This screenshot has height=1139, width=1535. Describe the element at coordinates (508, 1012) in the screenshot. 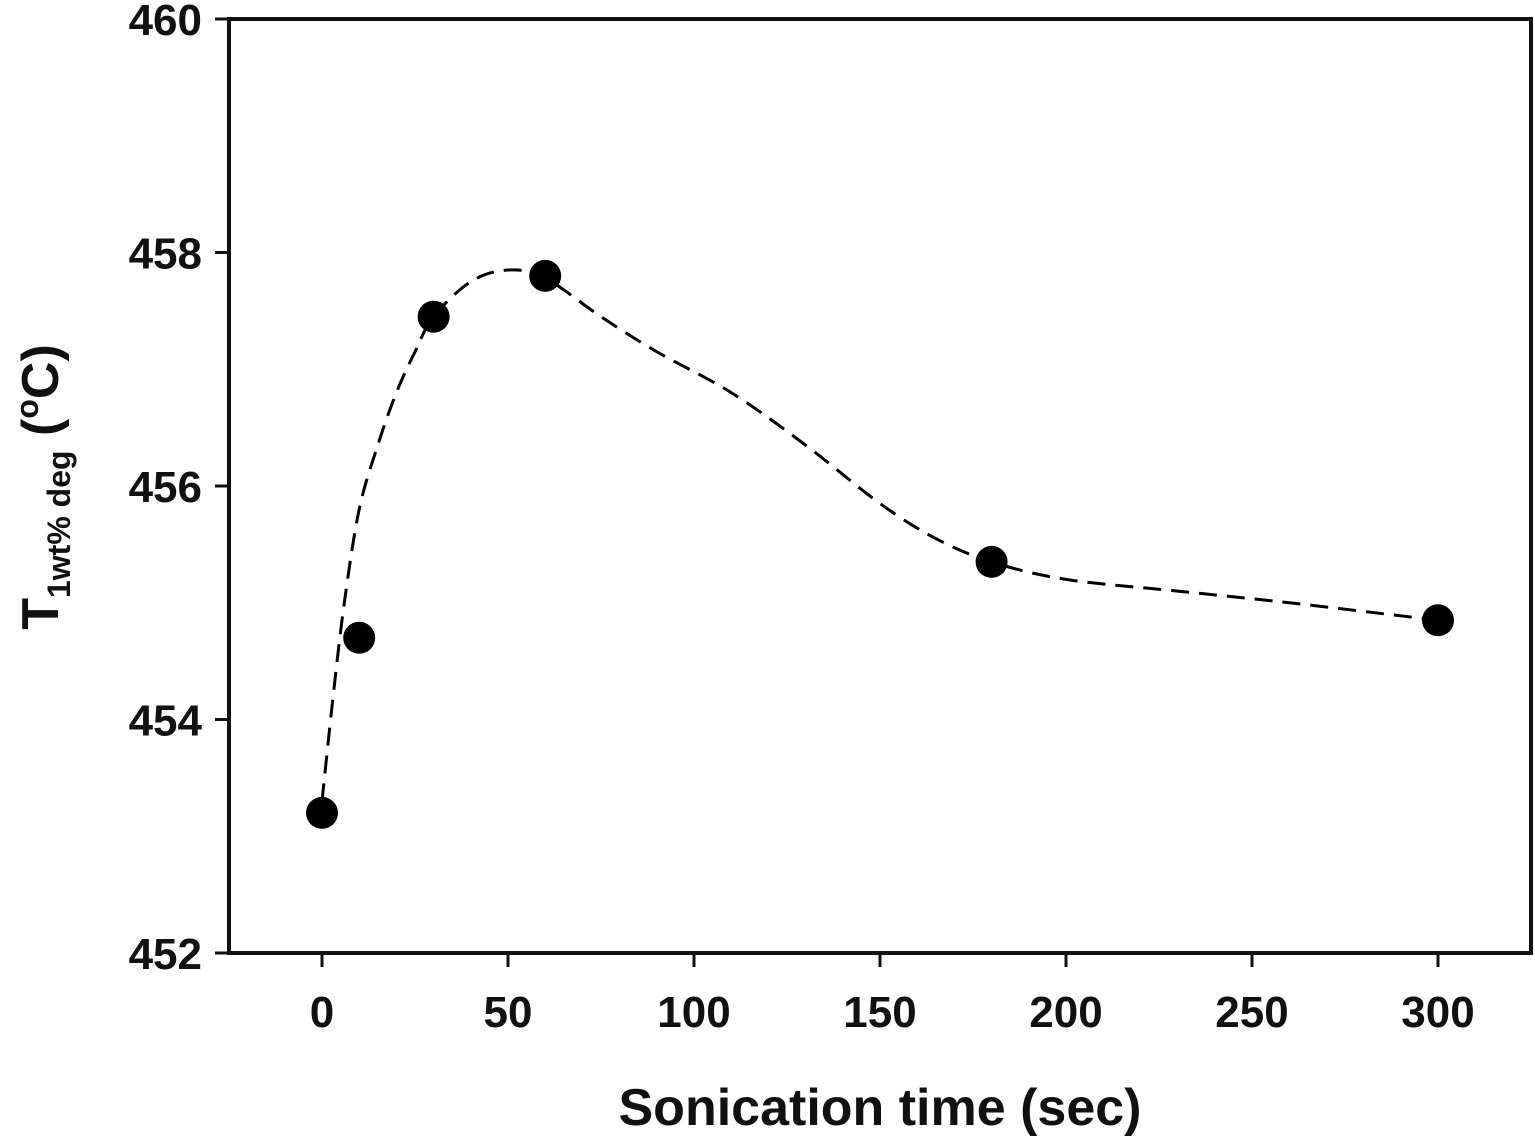

I see `x-tick-label: 50` at that location.